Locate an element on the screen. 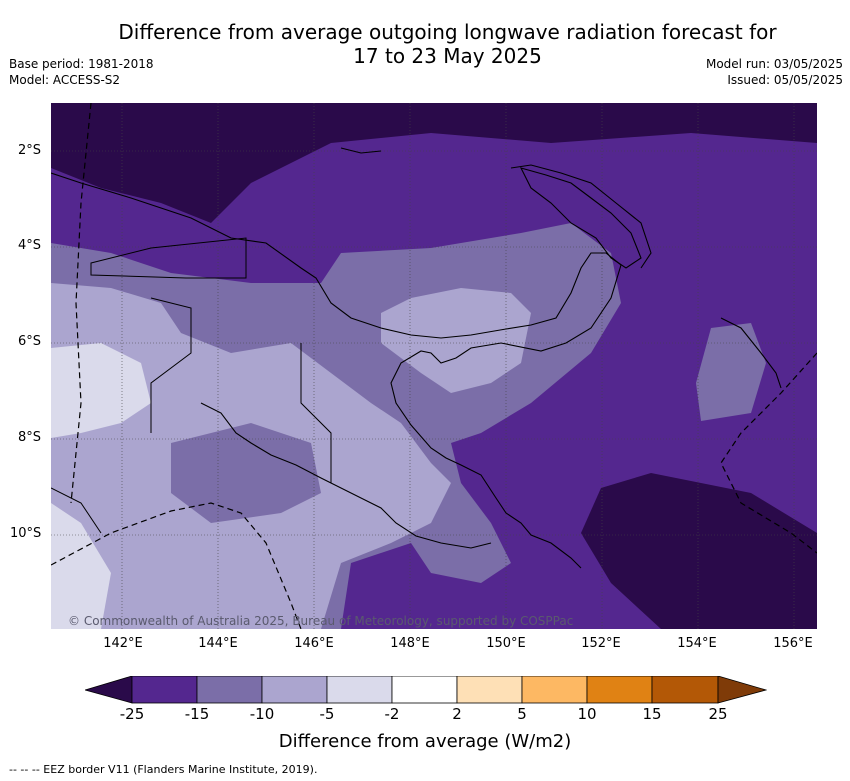 This screenshot has height=781, width=850. province-border-central is located at coordinates (316, 413).